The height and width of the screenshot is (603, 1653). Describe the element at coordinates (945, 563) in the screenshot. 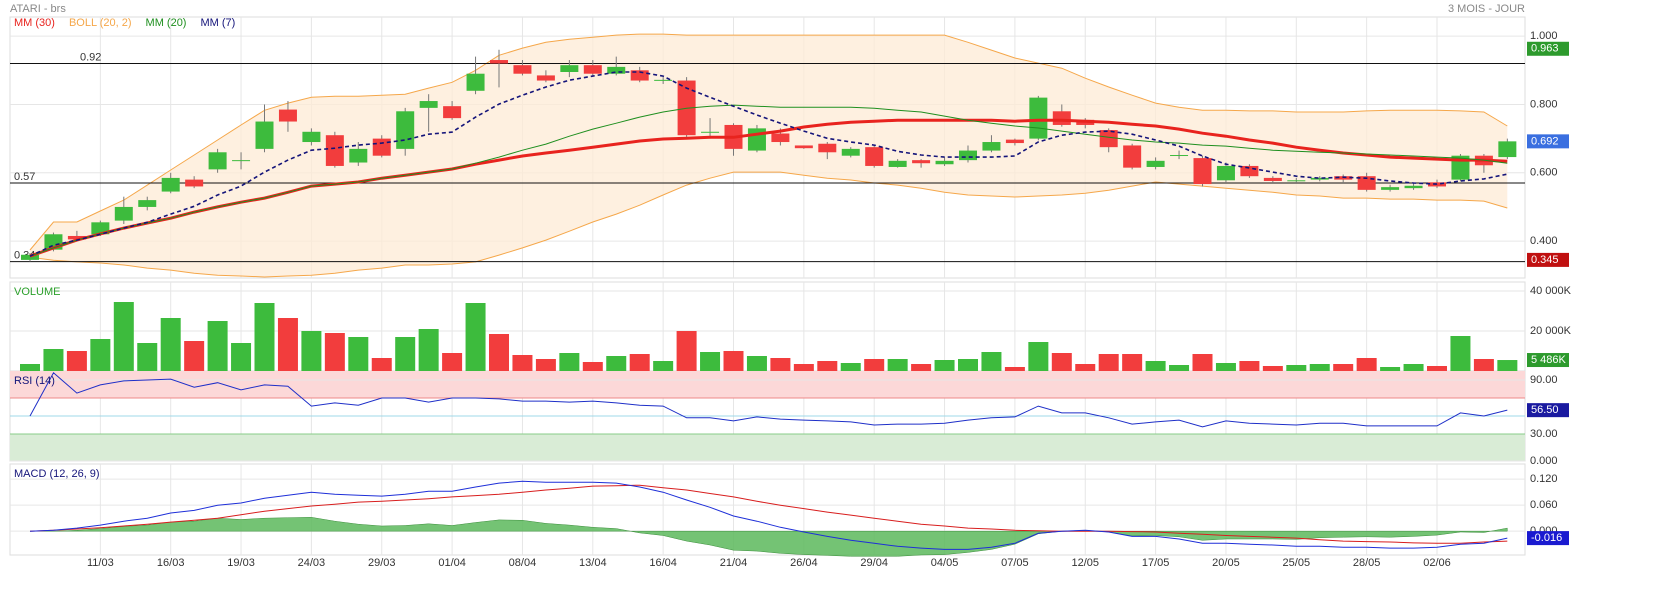

I see `x-tick-label: 04/05` at that location.